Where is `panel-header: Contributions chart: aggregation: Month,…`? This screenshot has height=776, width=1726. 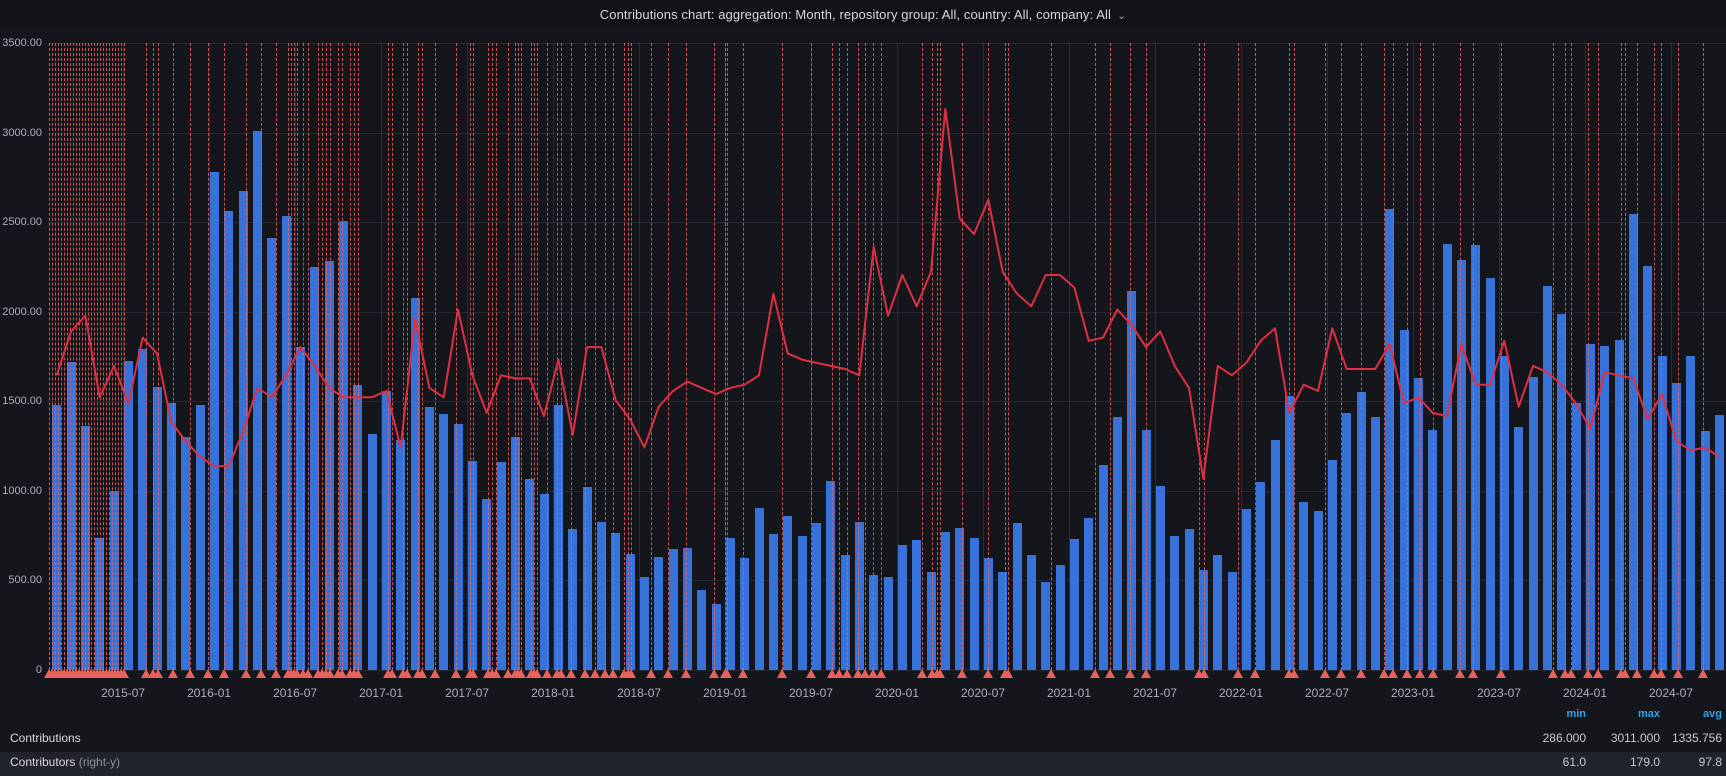 panel-header: Contributions chart: aggregation: Month,… is located at coordinates (863, 14).